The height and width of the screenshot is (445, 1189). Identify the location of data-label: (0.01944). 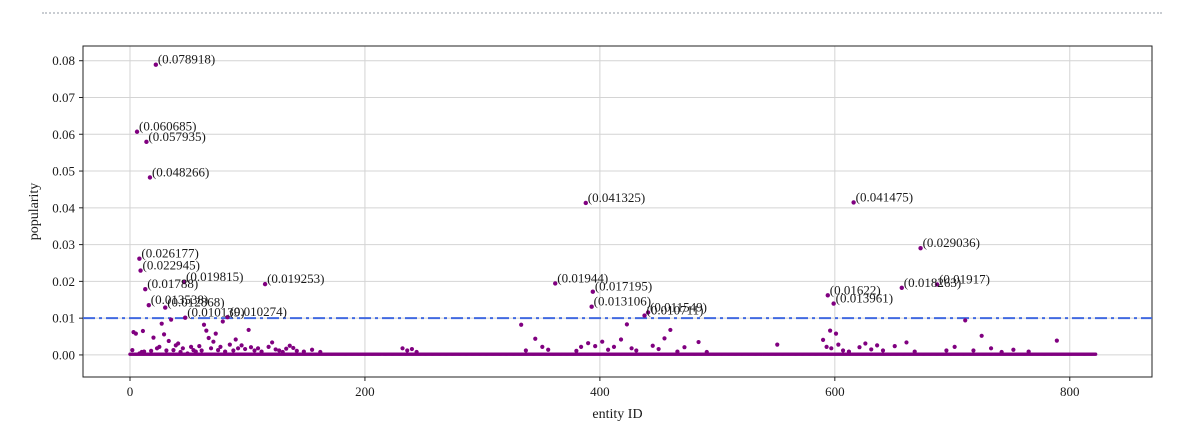
(582, 277).